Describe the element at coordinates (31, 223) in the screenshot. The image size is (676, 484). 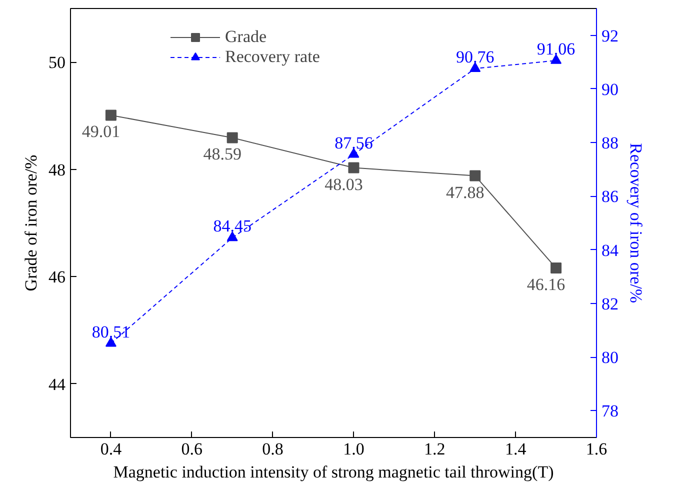
I see `y-axis-title: Grade of iron ore/%` at that location.